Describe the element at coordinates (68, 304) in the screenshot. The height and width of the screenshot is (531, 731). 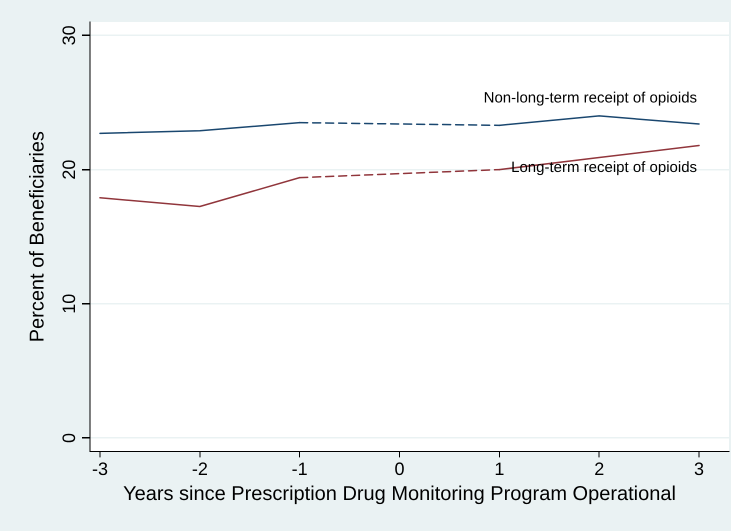
I see `y-tick-label: 10` at that location.